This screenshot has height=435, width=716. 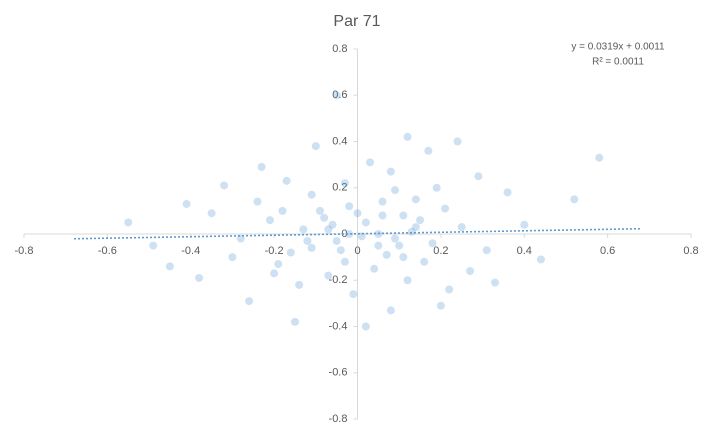 What do you see at coordinates (338, 326) in the screenshot?
I see `y-tick-label: -0.4` at bounding box center [338, 326].